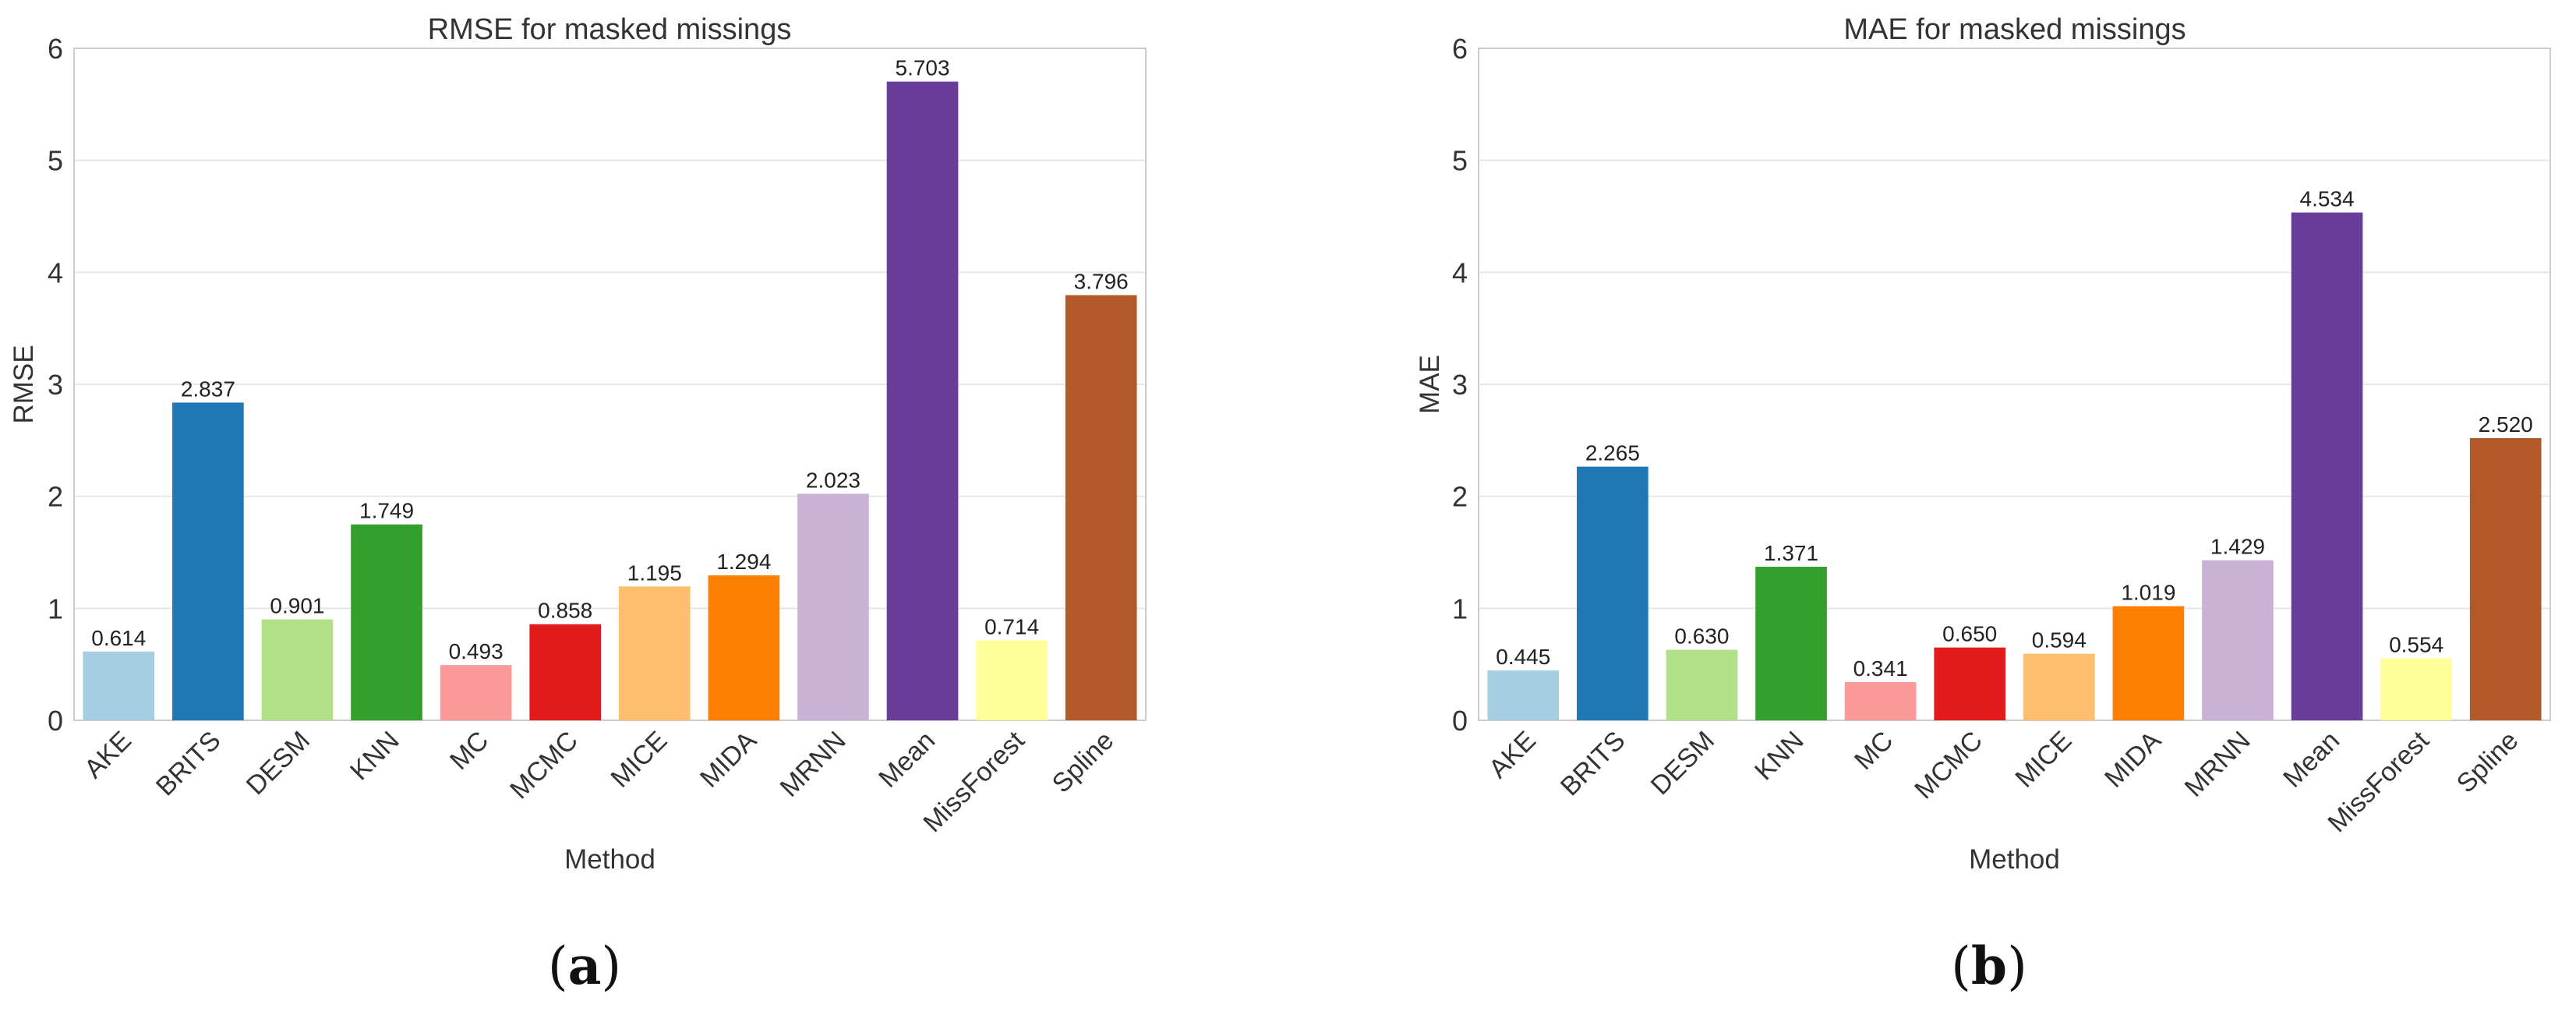 Image resolution: width=2576 pixels, height=1015 pixels. I want to click on rmse-xtick-label: MC, so click(469, 751).